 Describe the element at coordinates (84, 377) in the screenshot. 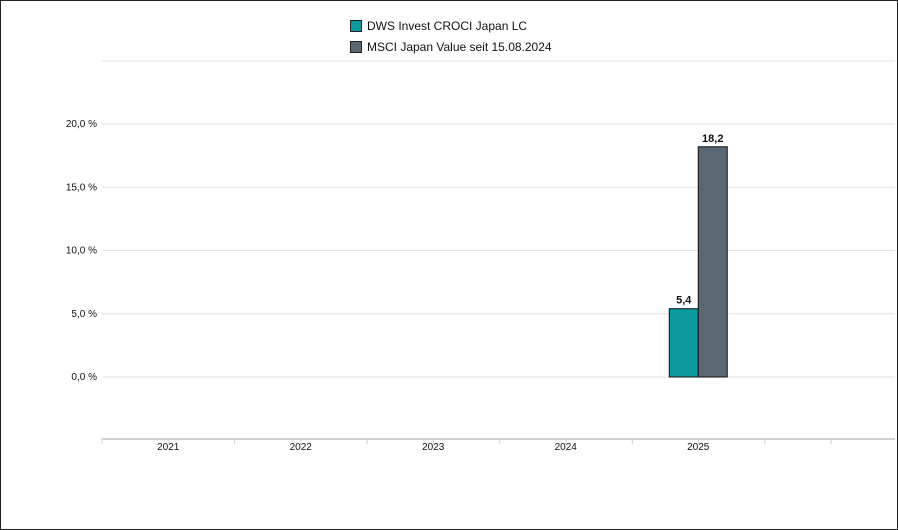

I see `y-tick-label-0: 0,0 %` at that location.